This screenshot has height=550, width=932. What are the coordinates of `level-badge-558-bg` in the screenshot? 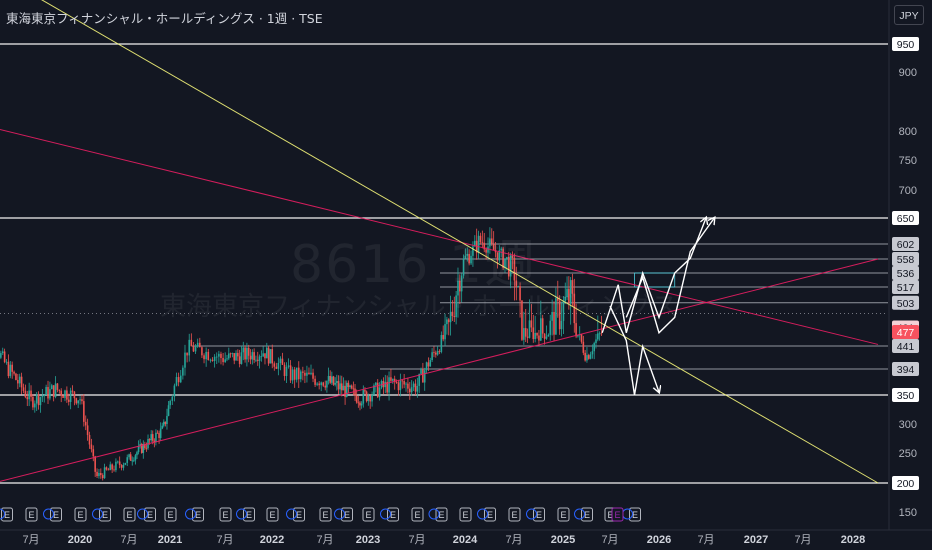 It's located at (905, 259).